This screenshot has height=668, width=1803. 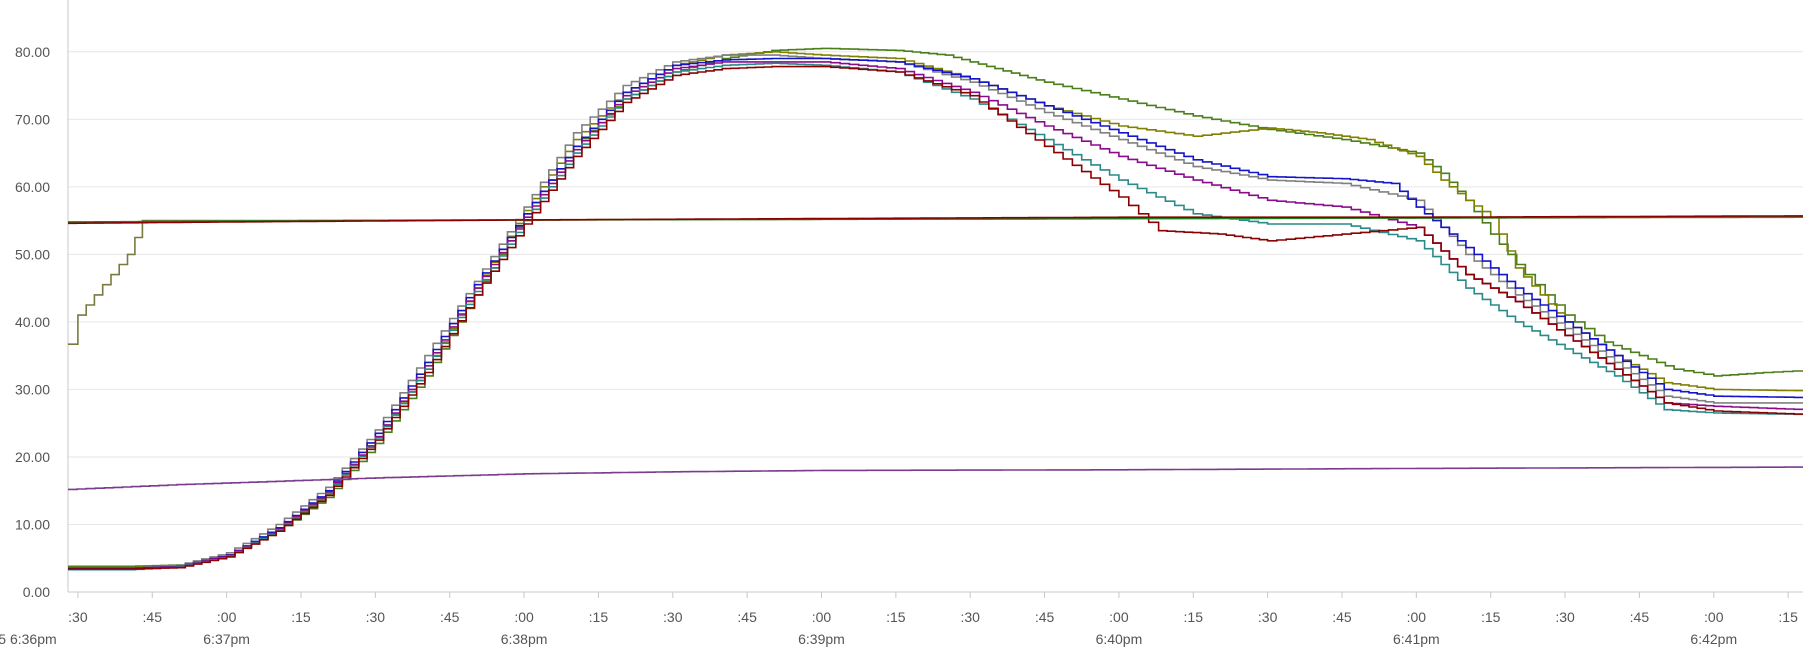 I want to click on x-tick-sublabel: 6:37pm, so click(x=226, y=639).